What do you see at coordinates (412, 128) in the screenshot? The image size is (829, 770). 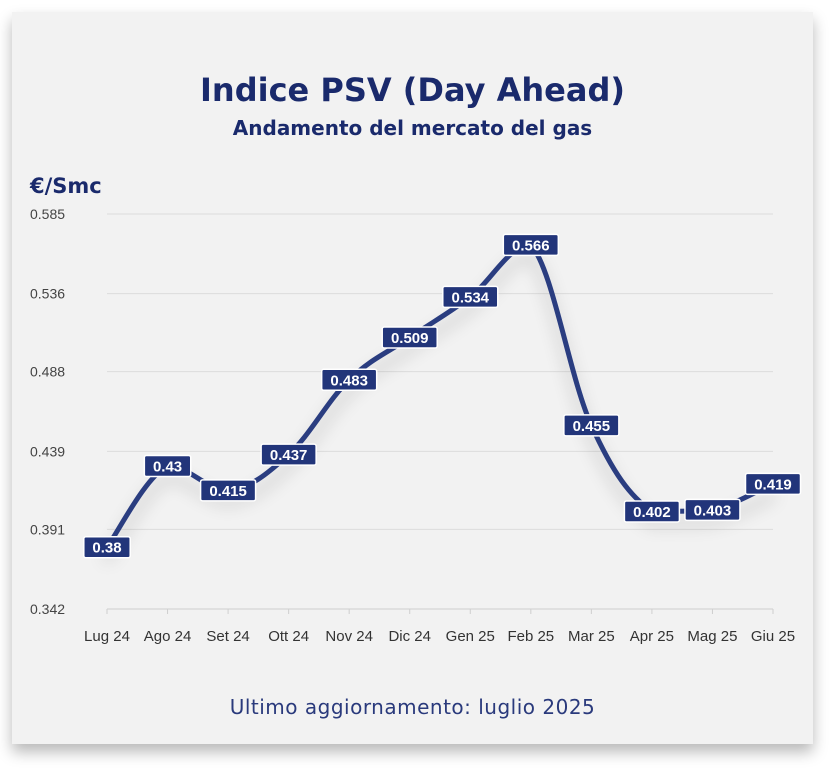 I see `chart-subtitle: Andamento del mercato del gas` at bounding box center [412, 128].